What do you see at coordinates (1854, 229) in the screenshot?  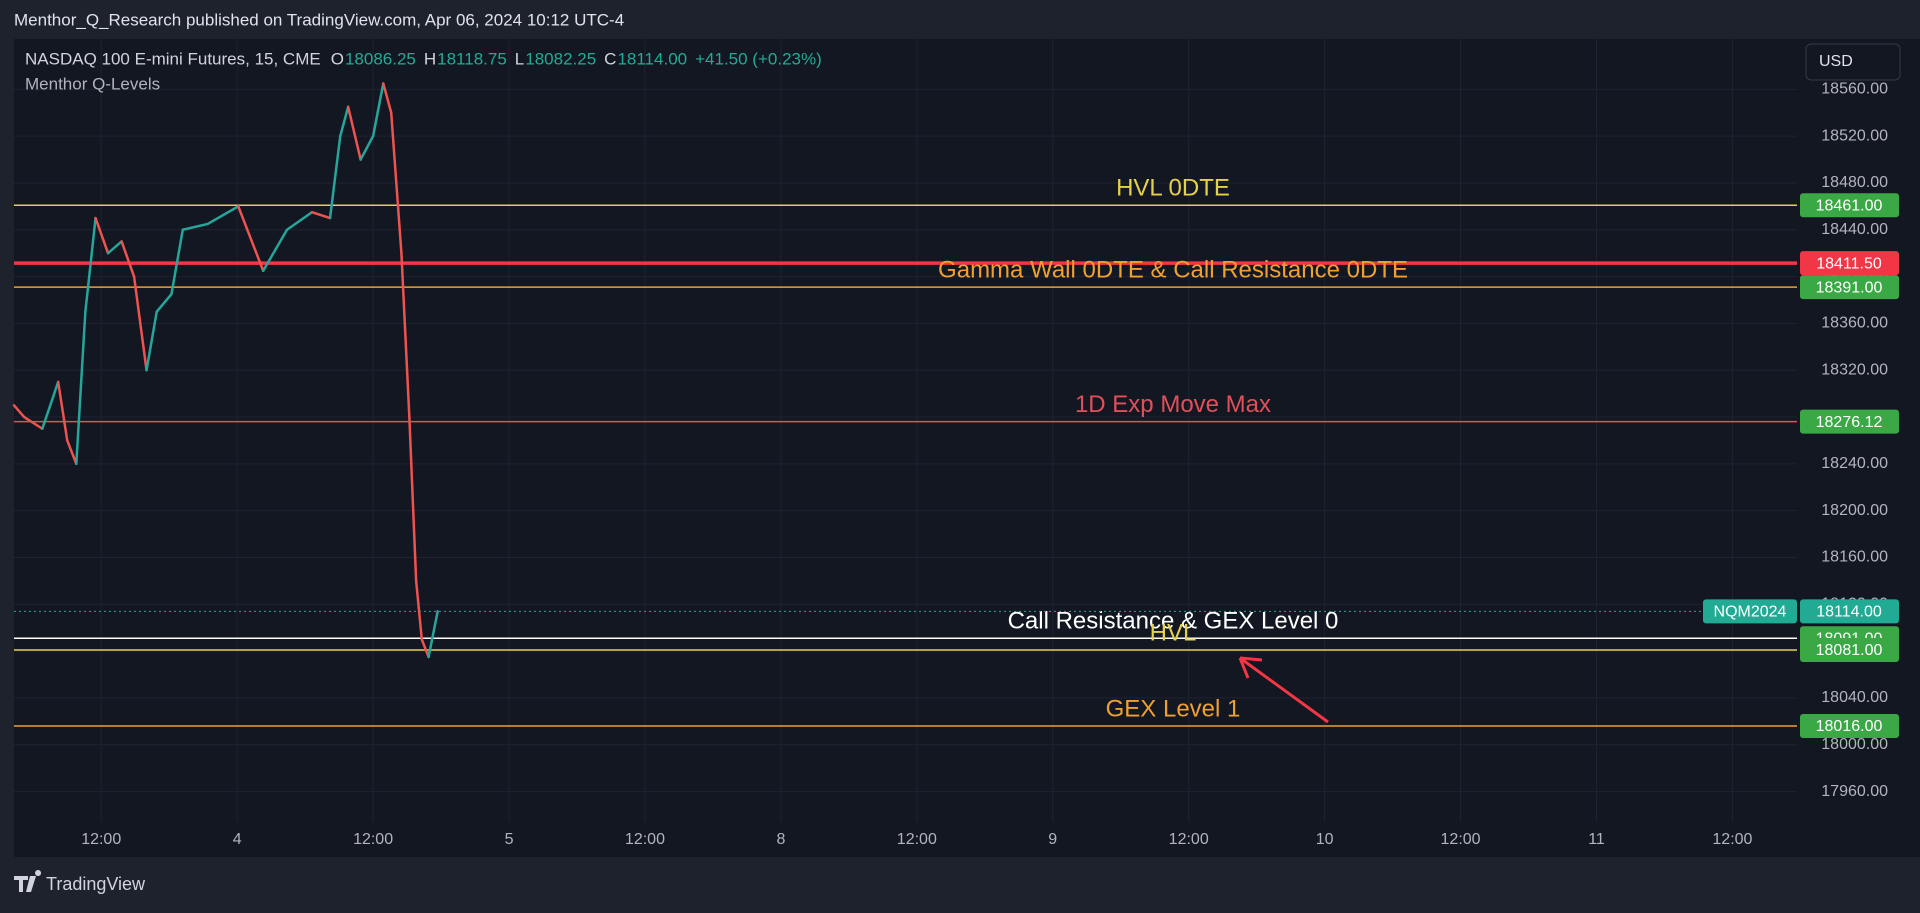 I see `y-tick-label: 18440.00` at bounding box center [1854, 229].